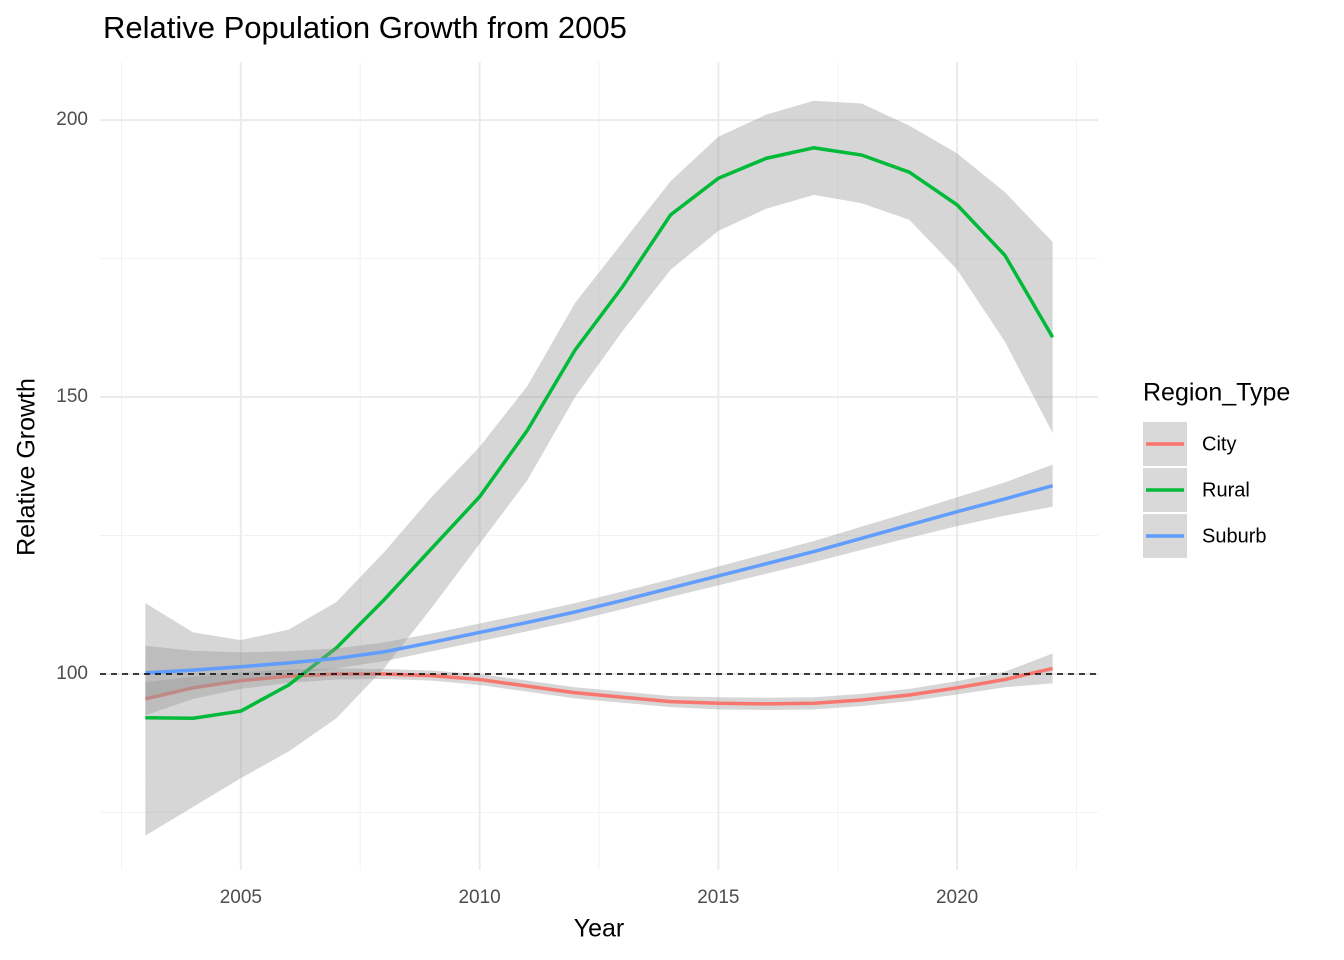 This screenshot has height=960, width=1344. I want to click on legend-title: Region_Type, so click(1216, 393).